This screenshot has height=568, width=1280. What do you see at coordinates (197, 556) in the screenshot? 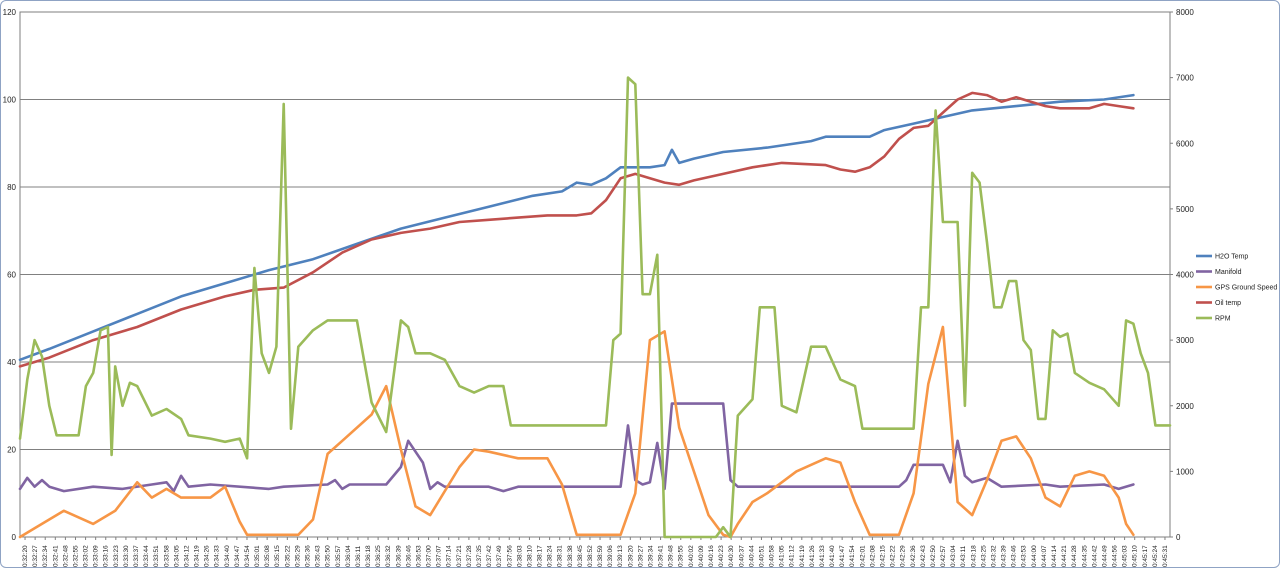
I see `x-tick-label: 0:34:19` at bounding box center [197, 556].